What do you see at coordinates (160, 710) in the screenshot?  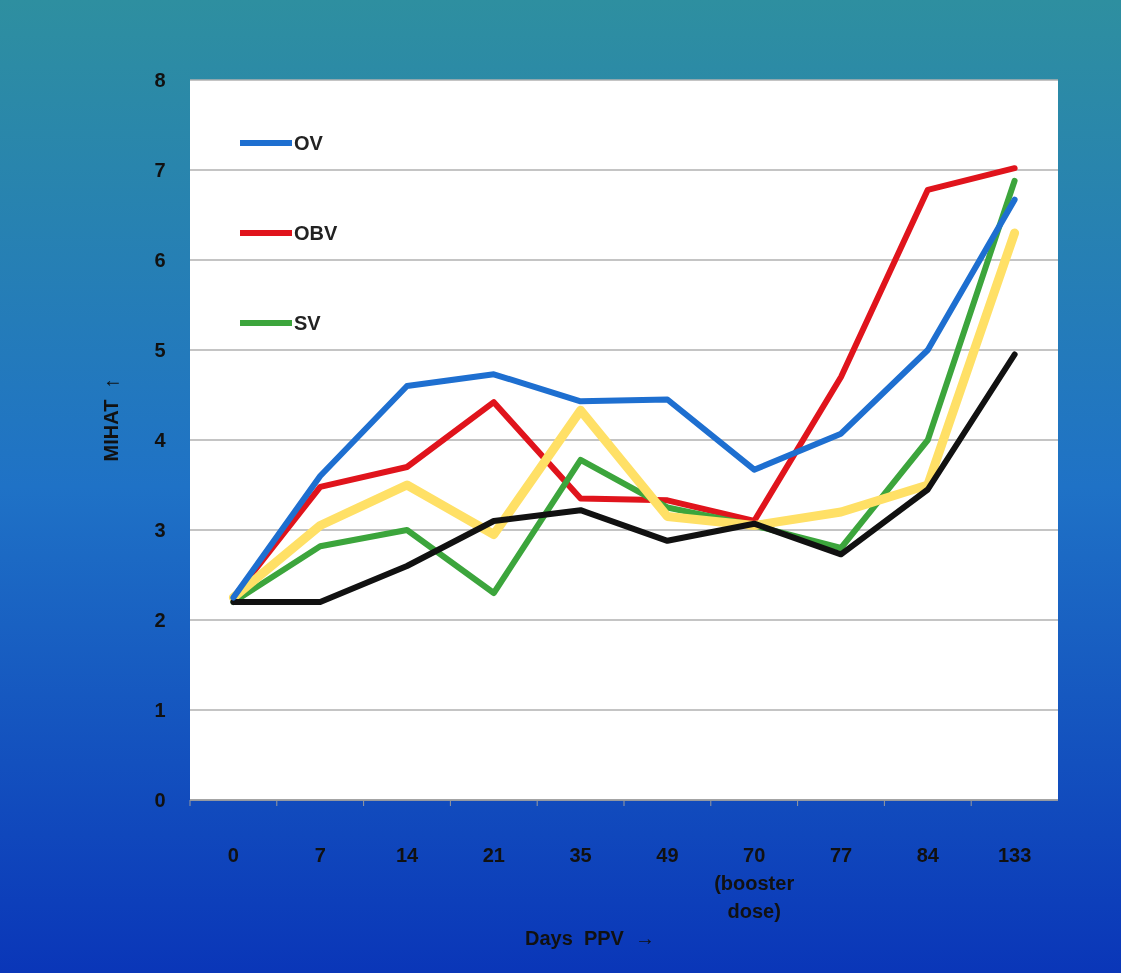 I see `y-tick-label: 1` at bounding box center [160, 710].